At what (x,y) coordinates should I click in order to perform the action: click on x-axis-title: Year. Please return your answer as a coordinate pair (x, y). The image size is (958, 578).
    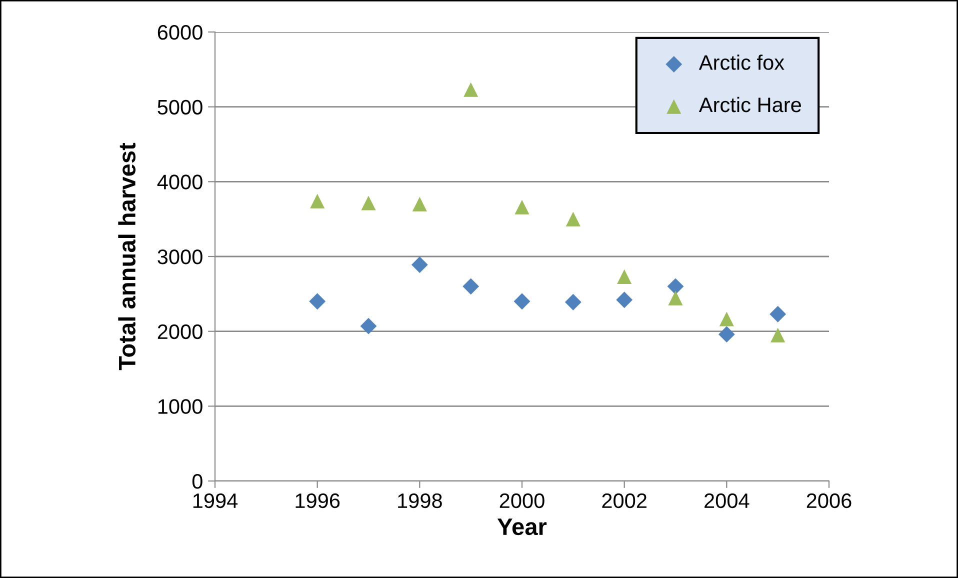
    Looking at the image, I should click on (522, 527).